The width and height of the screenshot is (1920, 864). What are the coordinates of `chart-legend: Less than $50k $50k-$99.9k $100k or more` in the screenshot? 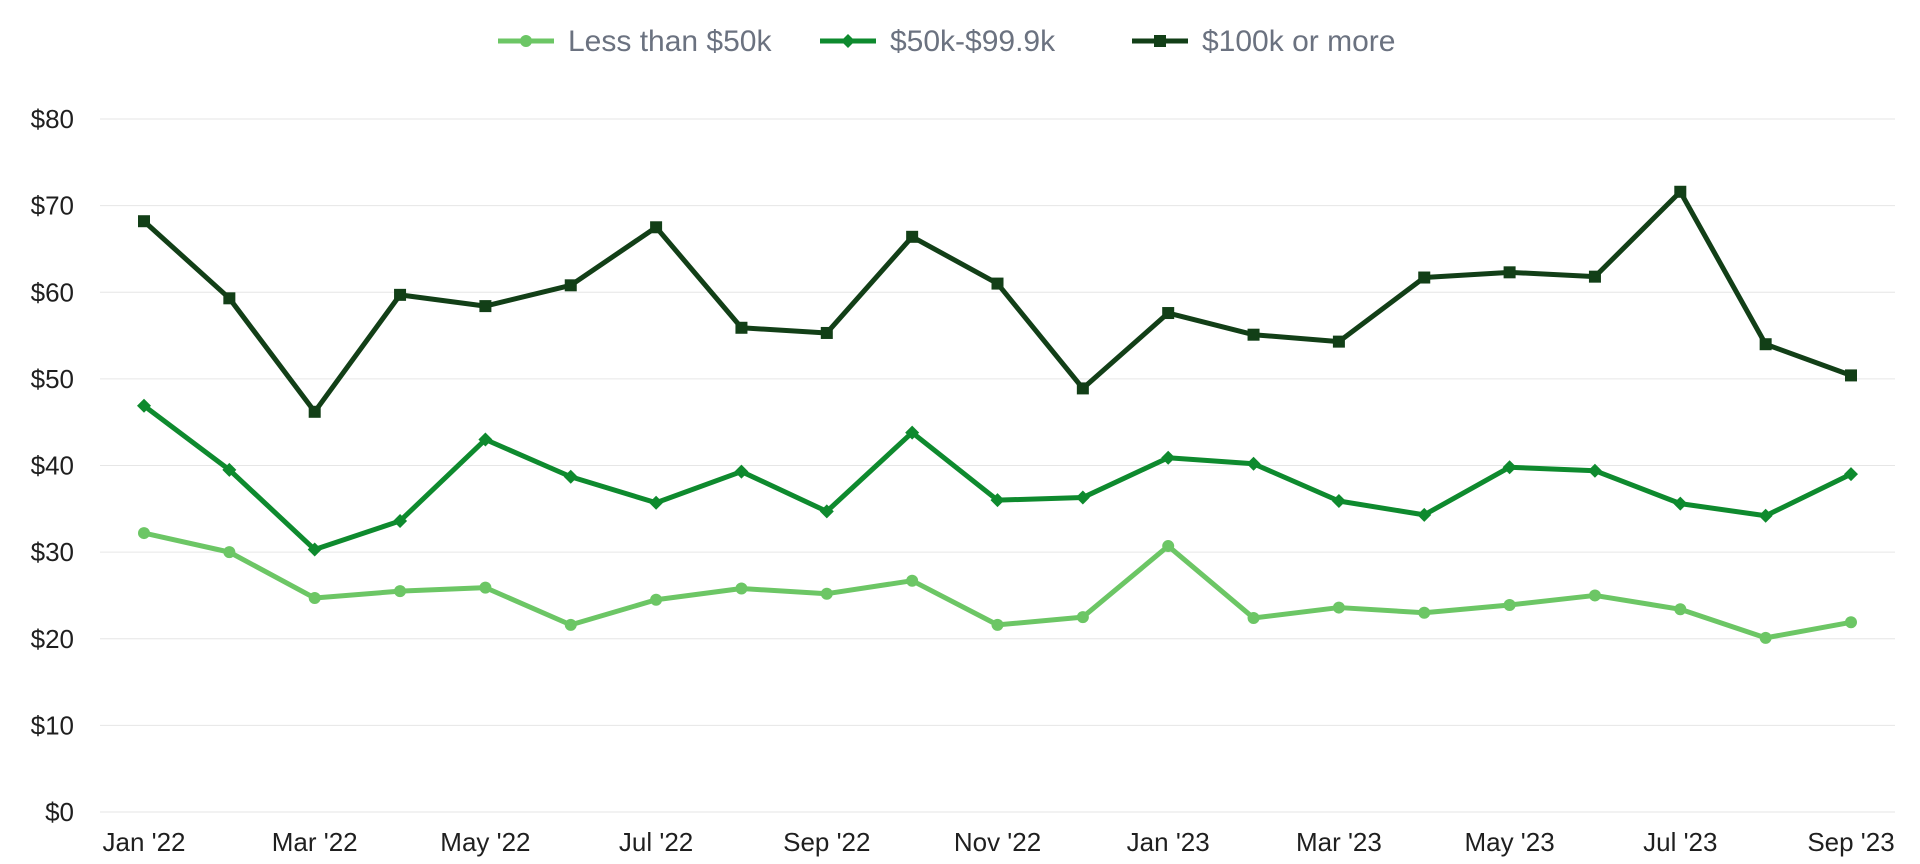 It's located at (946, 41).